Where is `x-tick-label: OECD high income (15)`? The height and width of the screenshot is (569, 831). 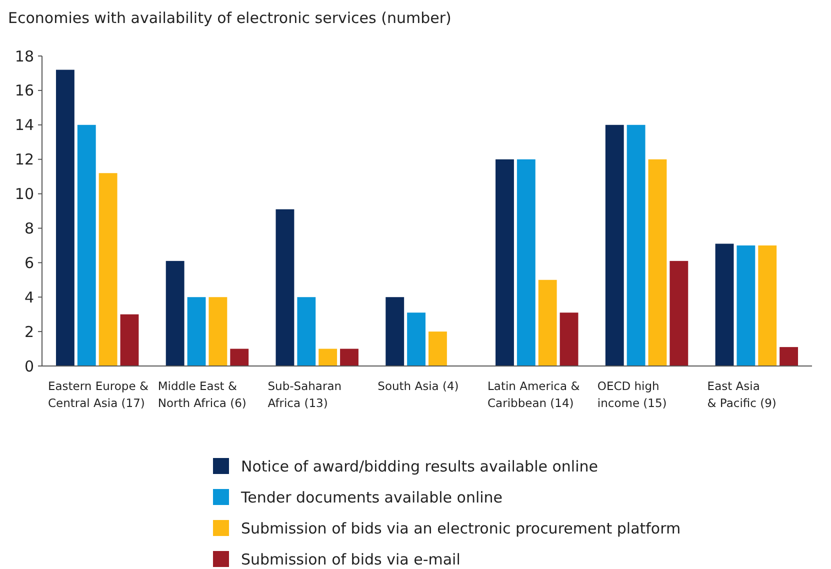 x-tick-label: OECD high income (15) is located at coordinates (632, 394).